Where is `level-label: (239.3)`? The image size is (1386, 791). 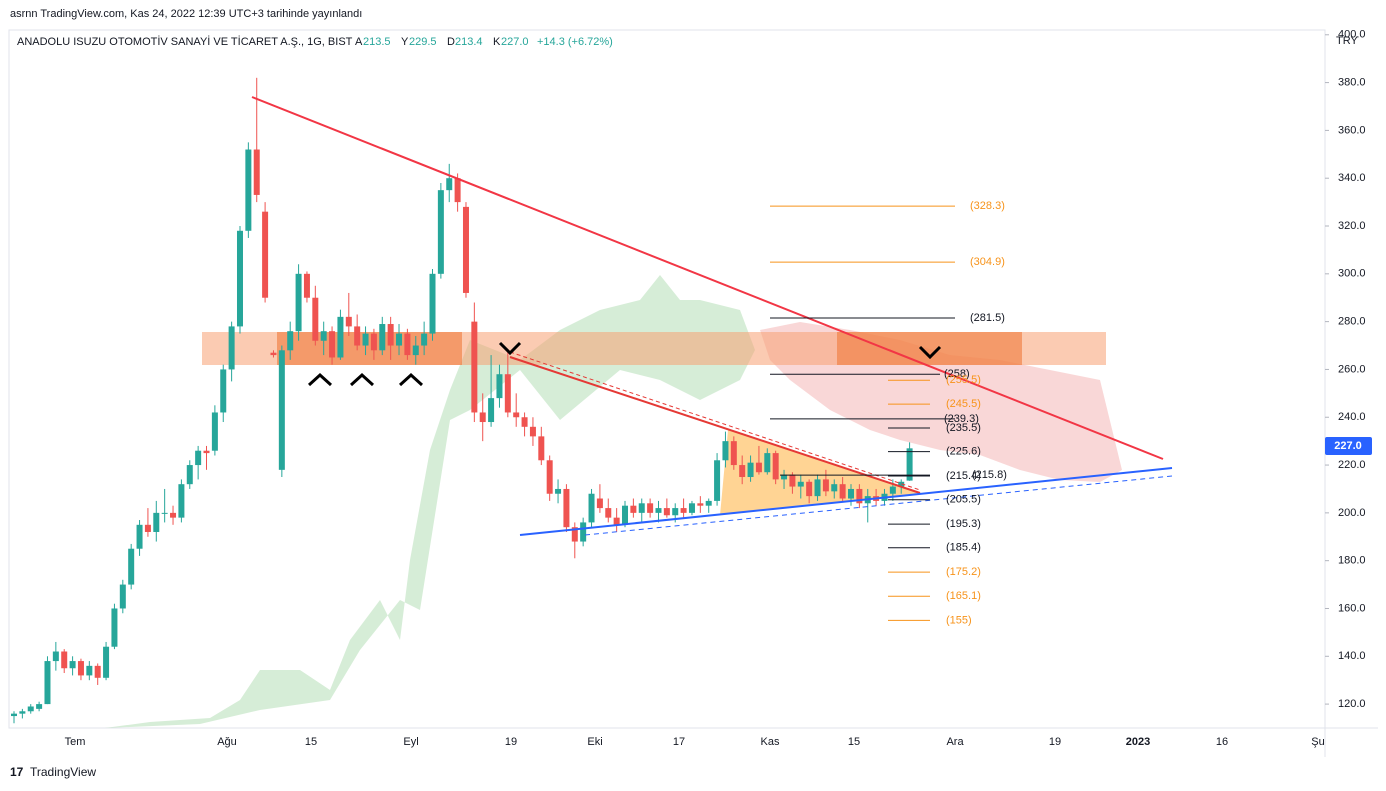
level-label: (239.3) is located at coordinates (961, 419).